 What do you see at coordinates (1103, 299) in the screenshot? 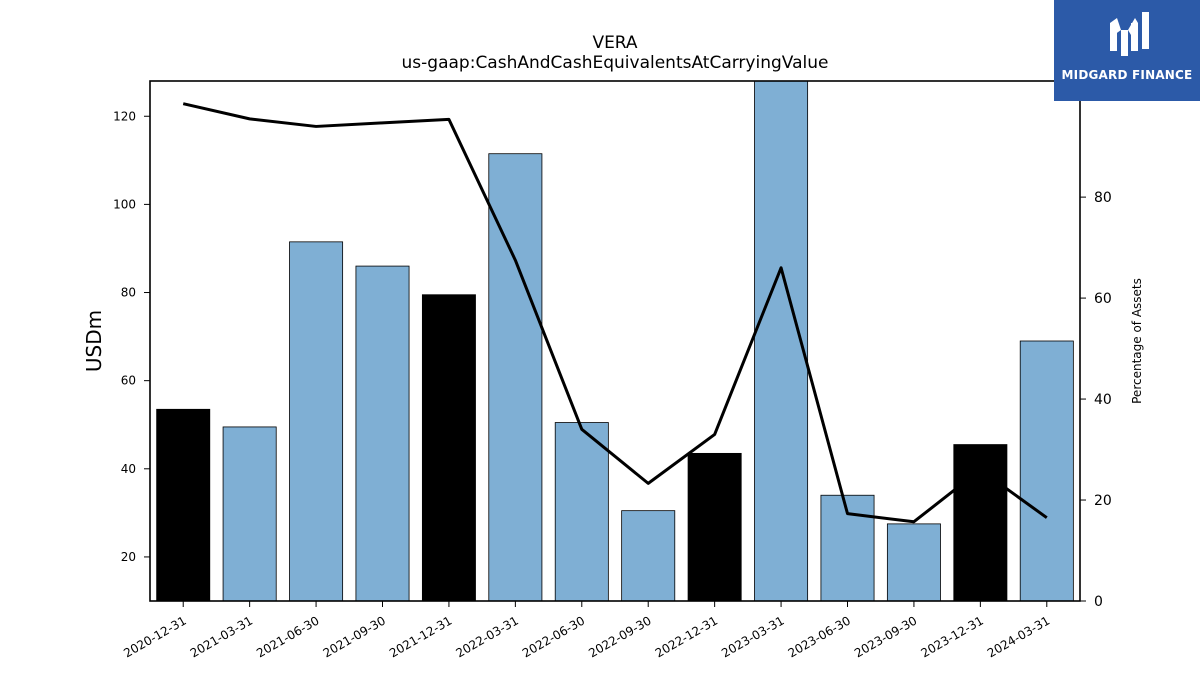
I see `y2-tick-label: 60` at bounding box center [1103, 299].